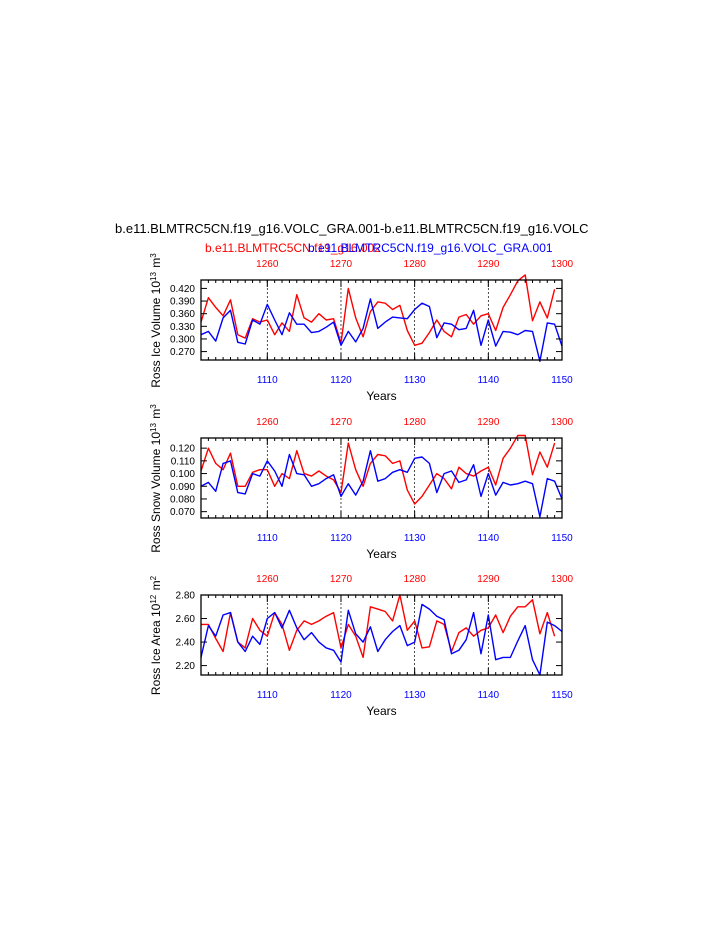  What do you see at coordinates (293, 248) in the screenshot?
I see `legend-label-red: b.e11.BLMTRC5CN.f19_g16.002` at bounding box center [293, 248].